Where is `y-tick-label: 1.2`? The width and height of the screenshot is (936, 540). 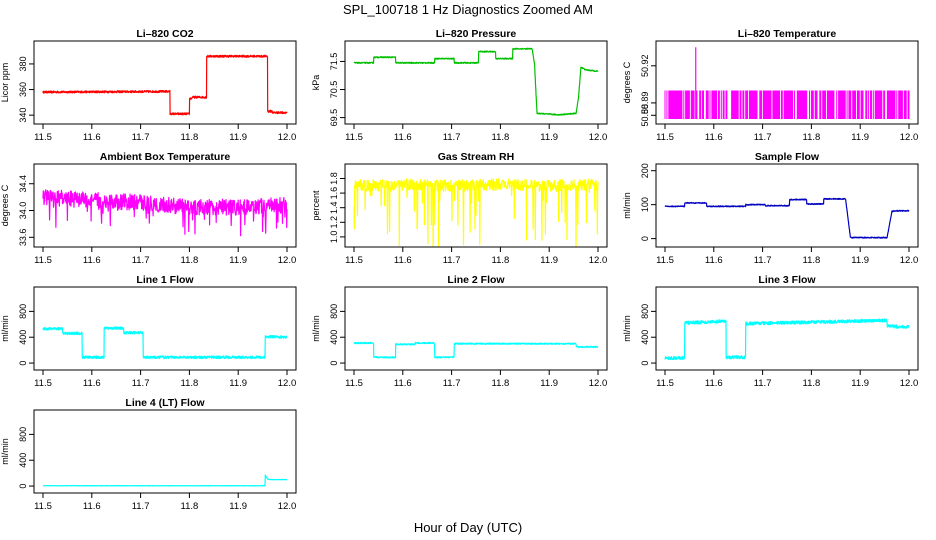
y-tick-label: 1.2 is located at coordinates (334, 222).